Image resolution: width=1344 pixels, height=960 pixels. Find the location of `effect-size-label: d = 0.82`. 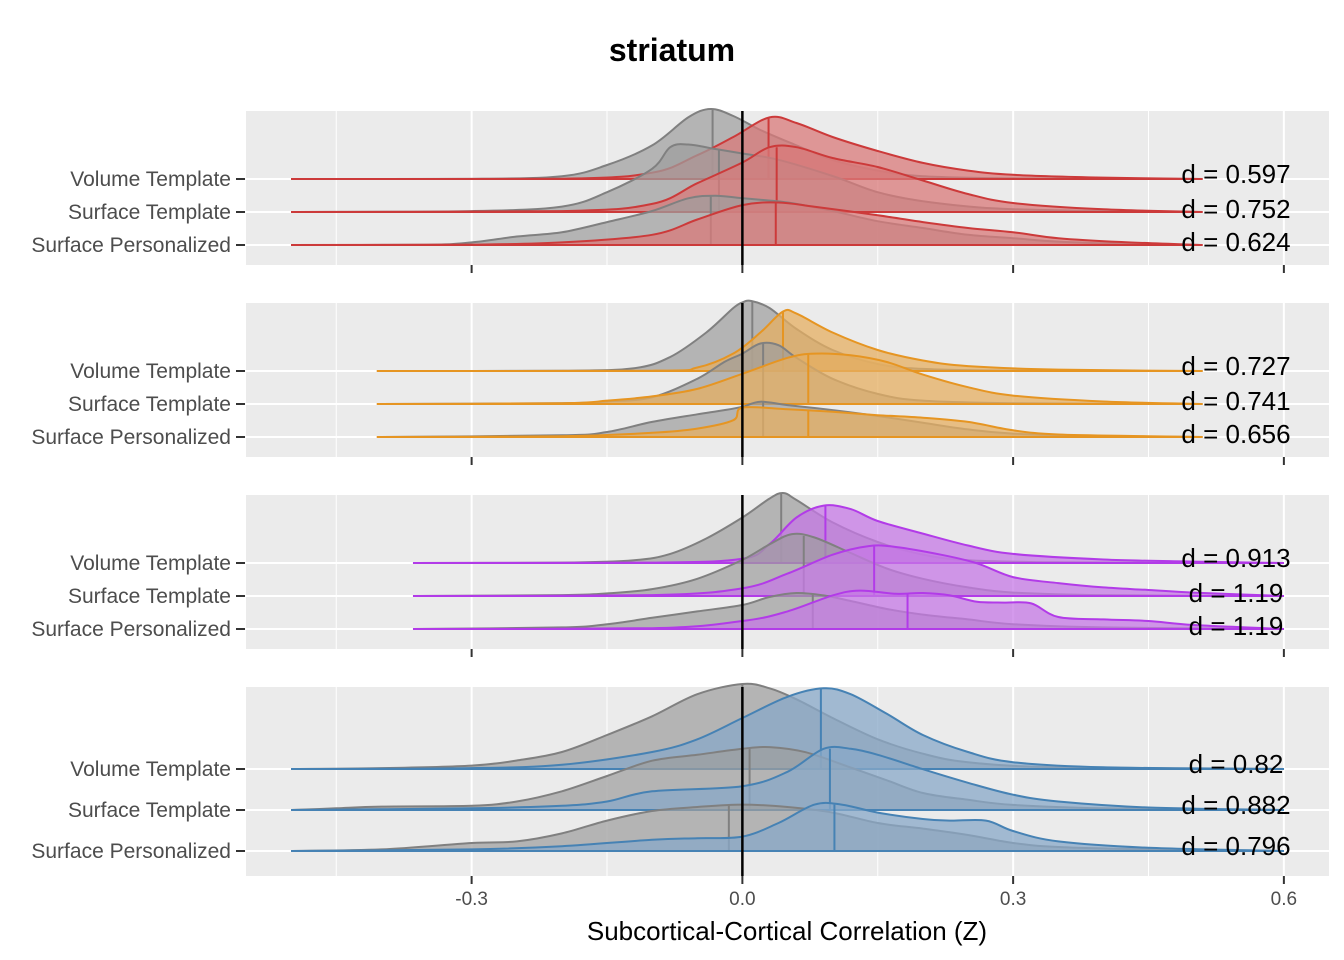

effect-size-label: d = 0.82 is located at coordinates (1236, 764).